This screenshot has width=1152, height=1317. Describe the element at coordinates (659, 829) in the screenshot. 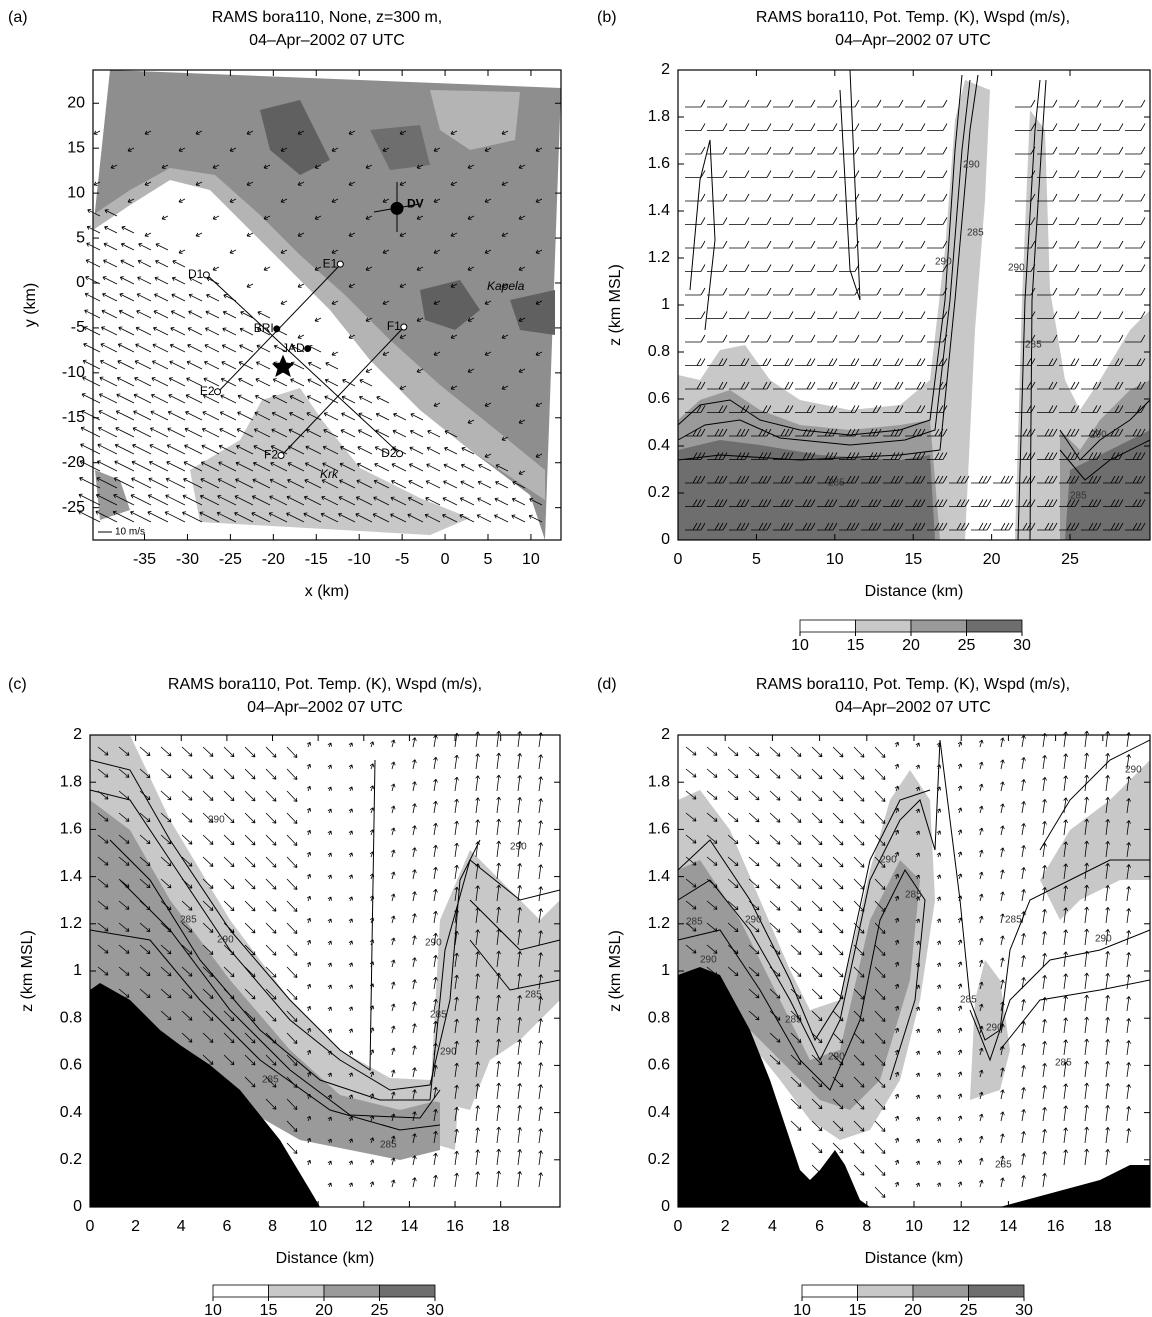

I see `y-tick-label: 1.6` at that location.